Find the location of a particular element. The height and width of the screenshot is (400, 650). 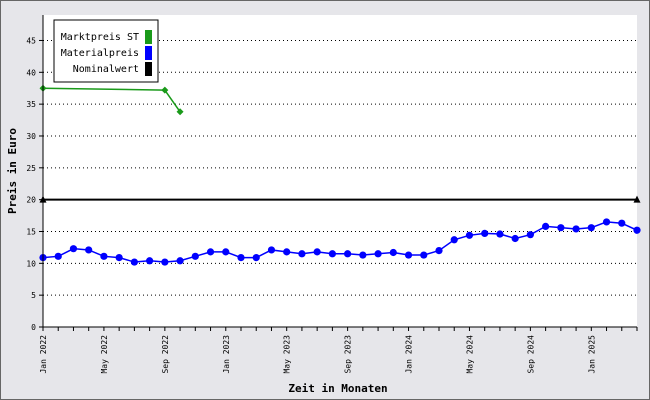

x-tick-label: Sep 2024 is located at coordinates (530, 354).